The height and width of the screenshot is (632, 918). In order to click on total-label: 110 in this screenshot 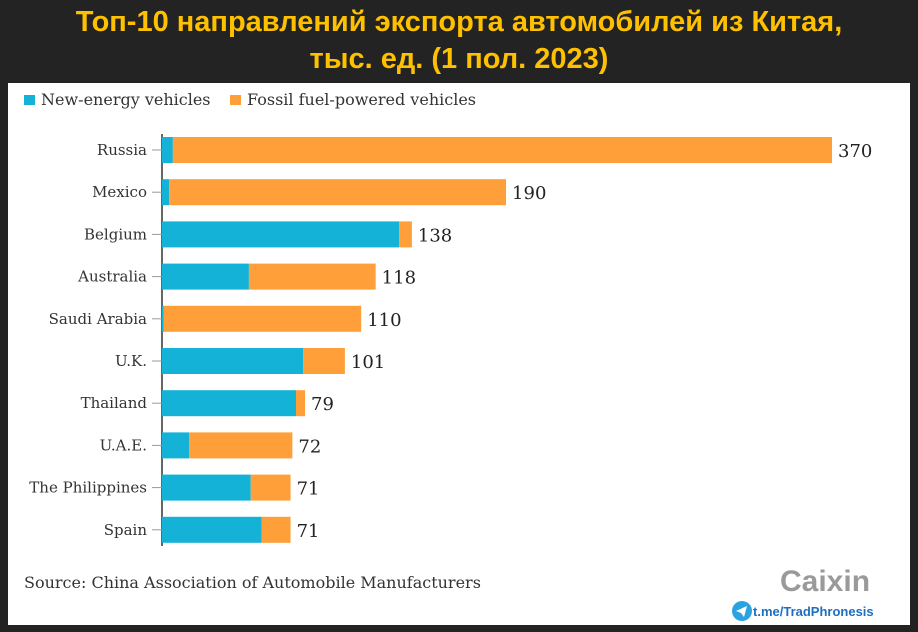, I will do `click(384, 320)`.